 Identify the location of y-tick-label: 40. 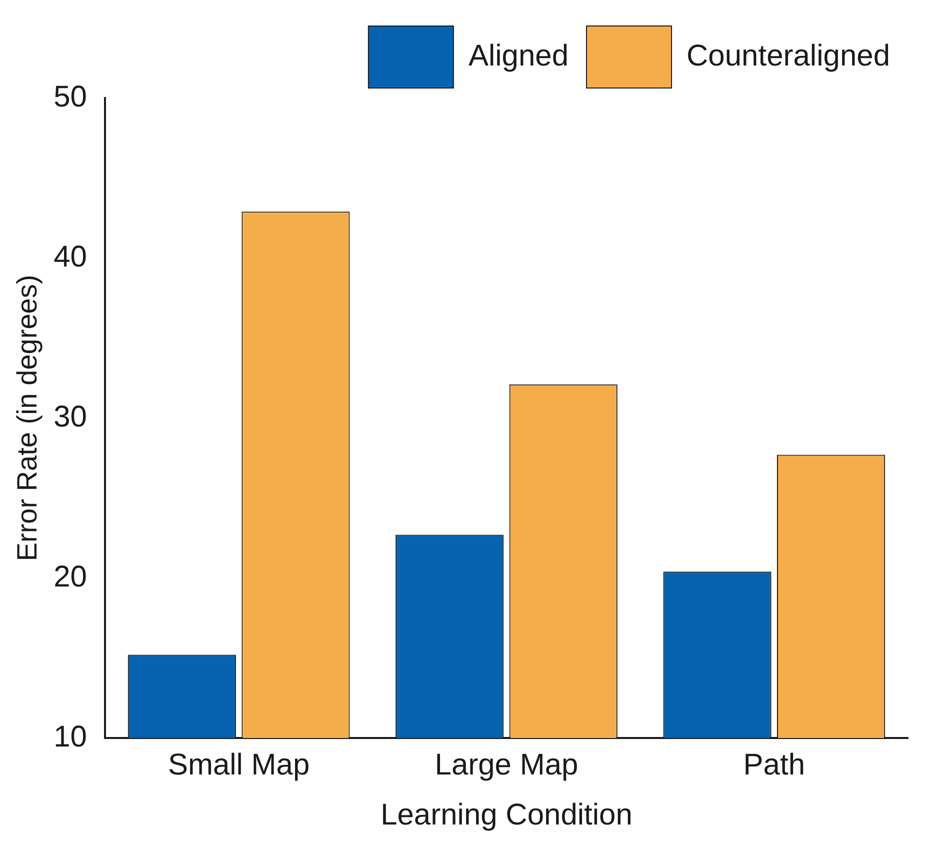
(70, 257).